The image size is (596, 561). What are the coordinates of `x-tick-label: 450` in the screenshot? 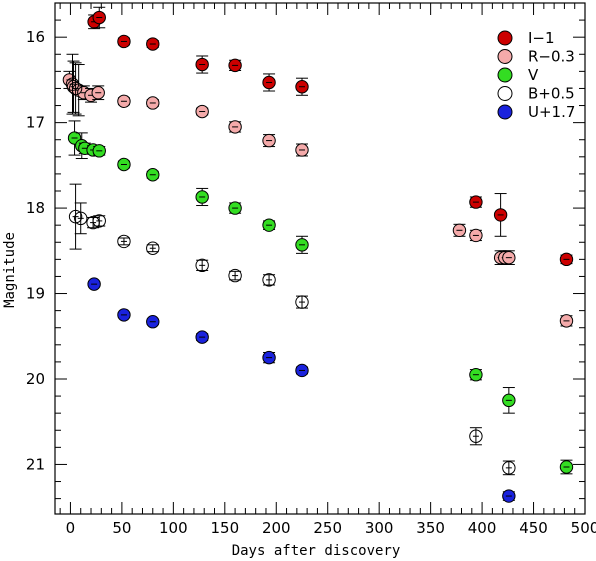 It's located at (533, 528).